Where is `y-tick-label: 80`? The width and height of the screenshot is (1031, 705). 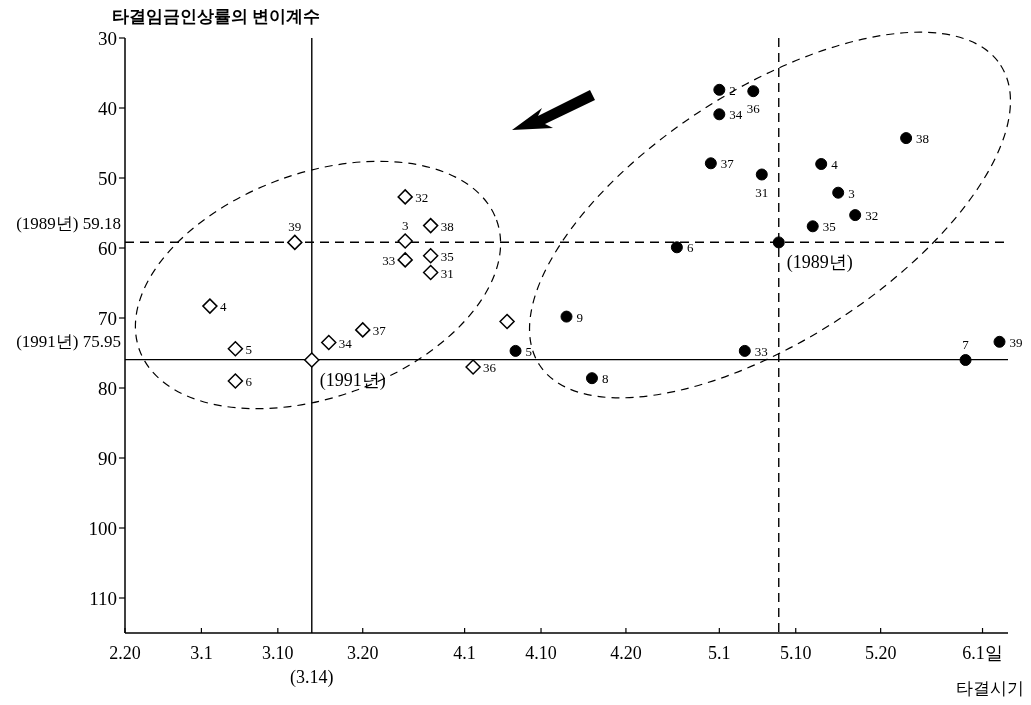 y-tick-label: 80 is located at coordinates (107, 388).